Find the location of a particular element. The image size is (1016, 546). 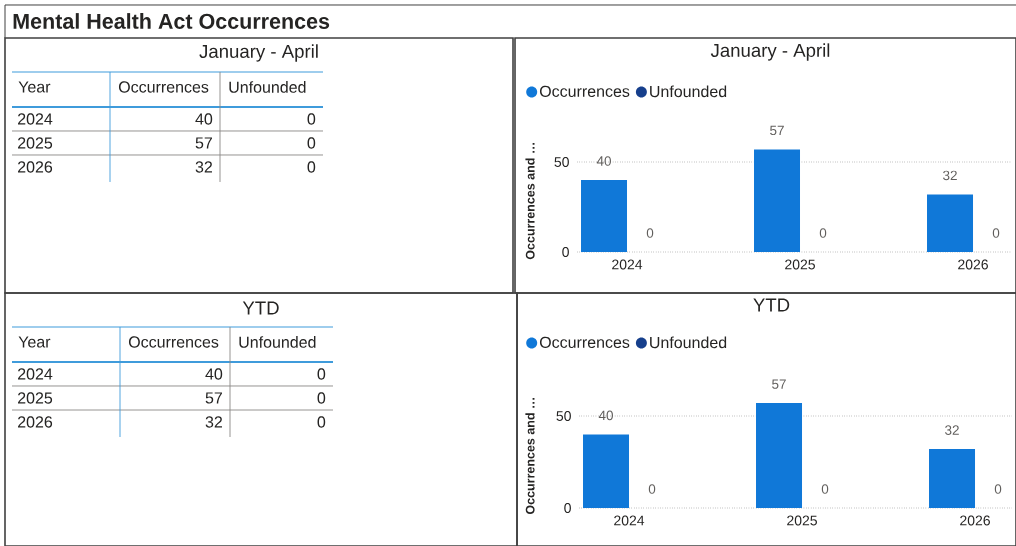

chart-title: January - April is located at coordinates (770, 52).